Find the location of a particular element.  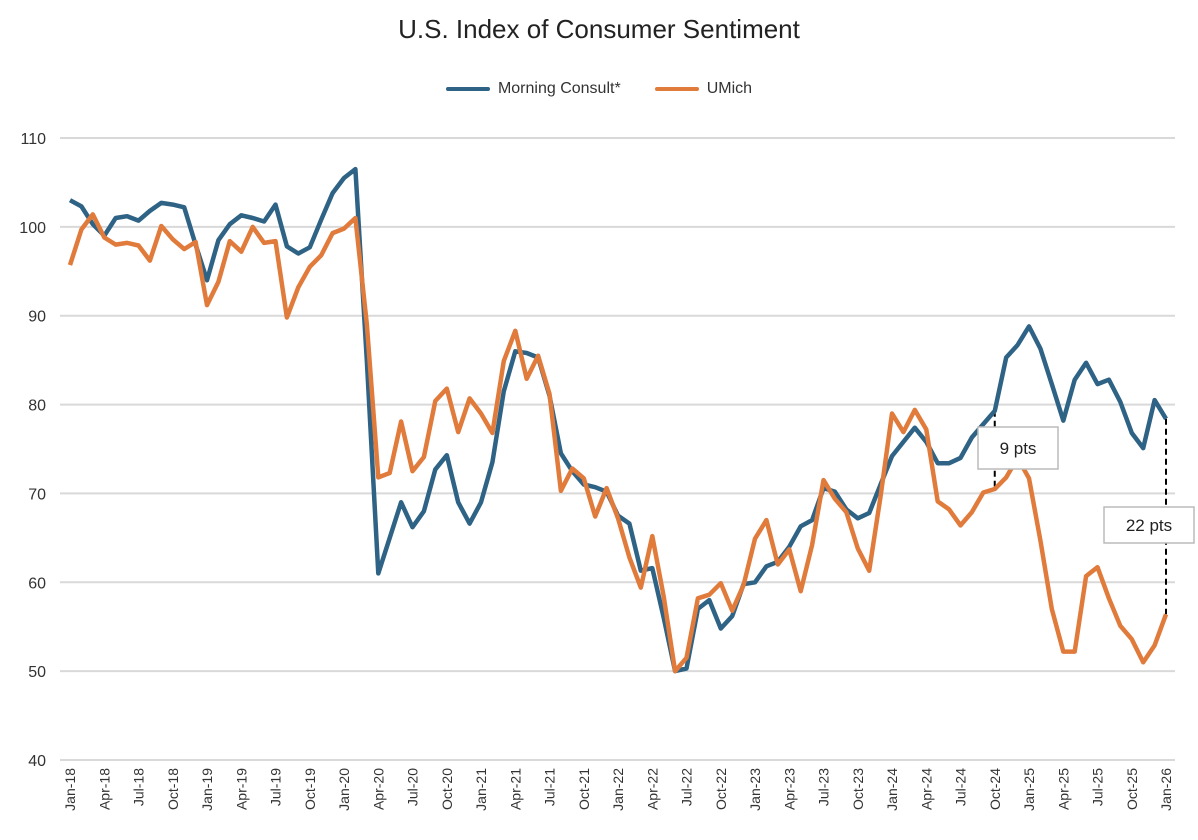

x-tick-label: Jul-20 is located at coordinates (413, 787).